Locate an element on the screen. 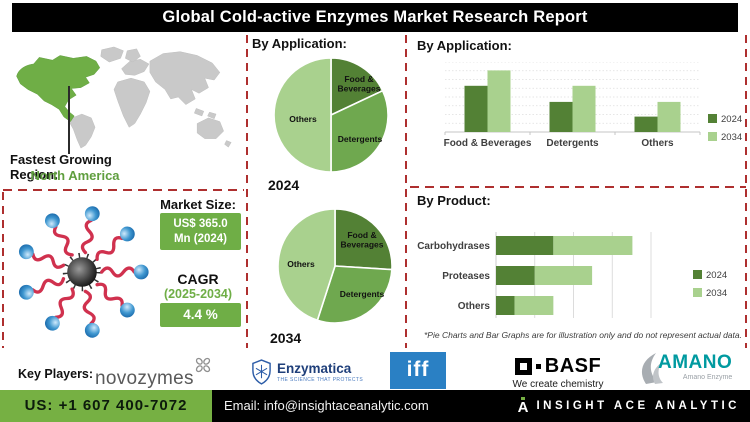 The height and width of the screenshot is (422, 750). divider-vertical-right is located at coordinates (746, 191).